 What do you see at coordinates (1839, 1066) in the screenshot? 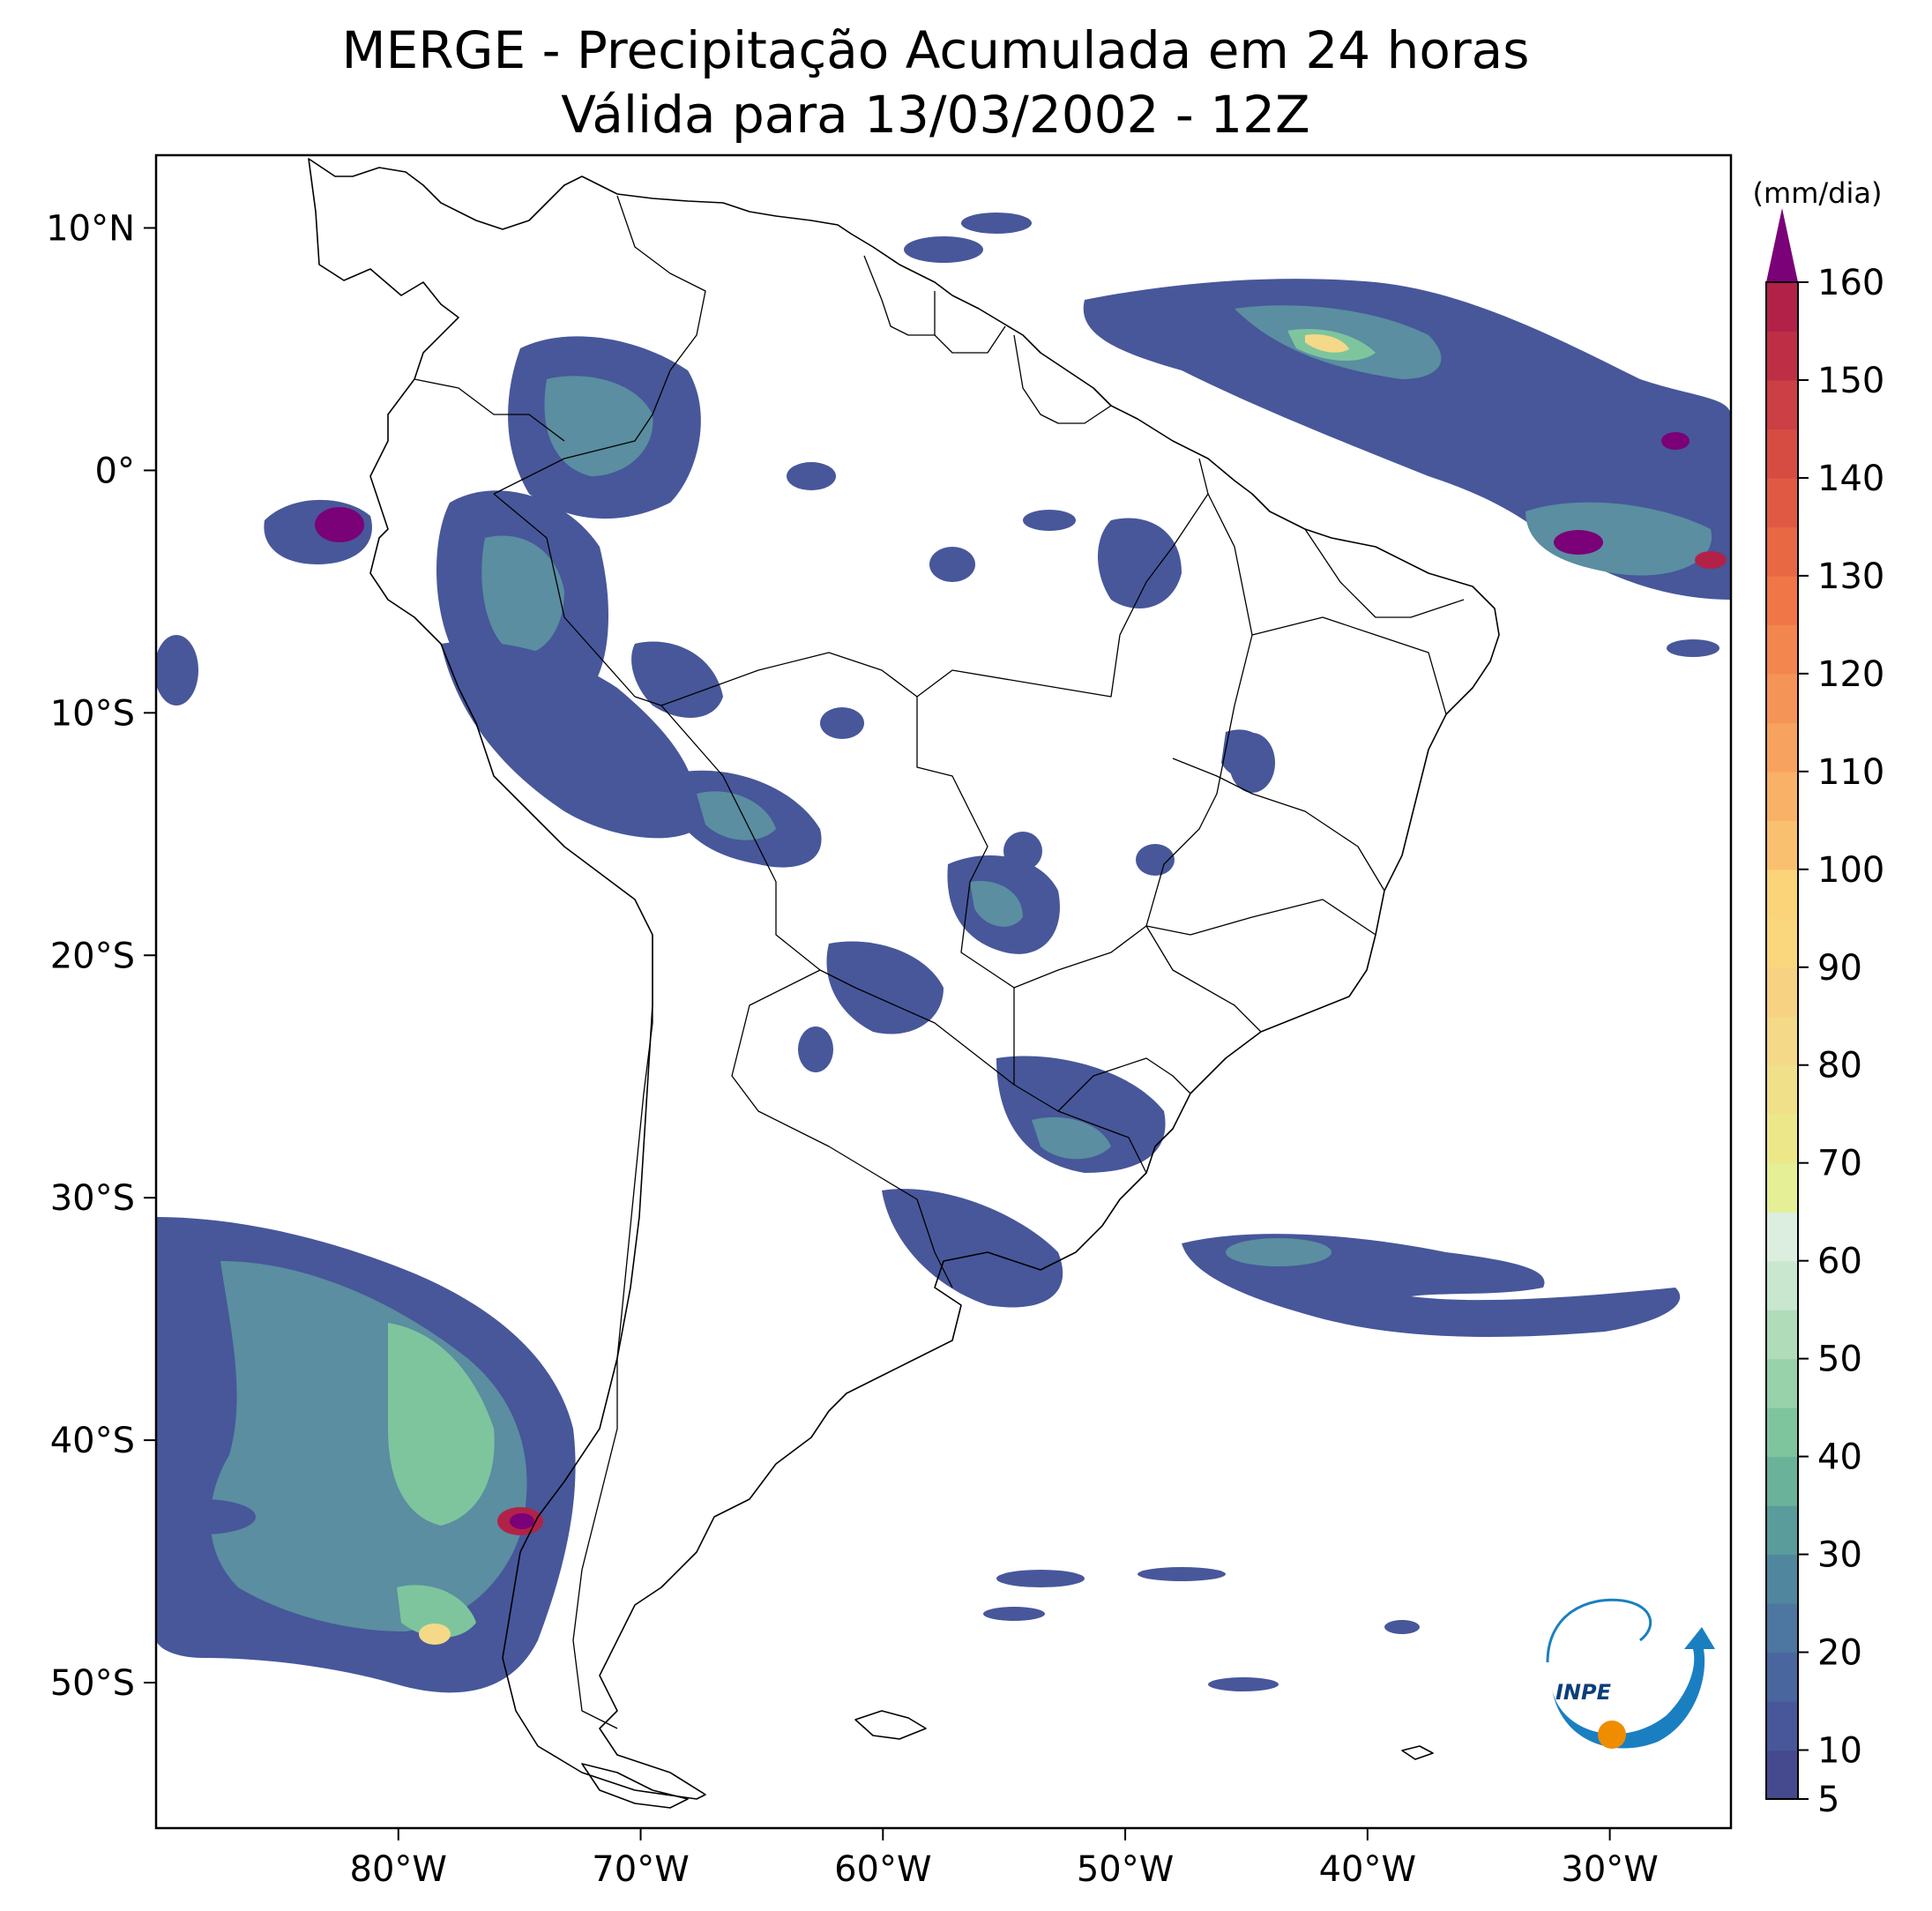
I see `colorbar-tick-label: 80` at bounding box center [1839, 1066].